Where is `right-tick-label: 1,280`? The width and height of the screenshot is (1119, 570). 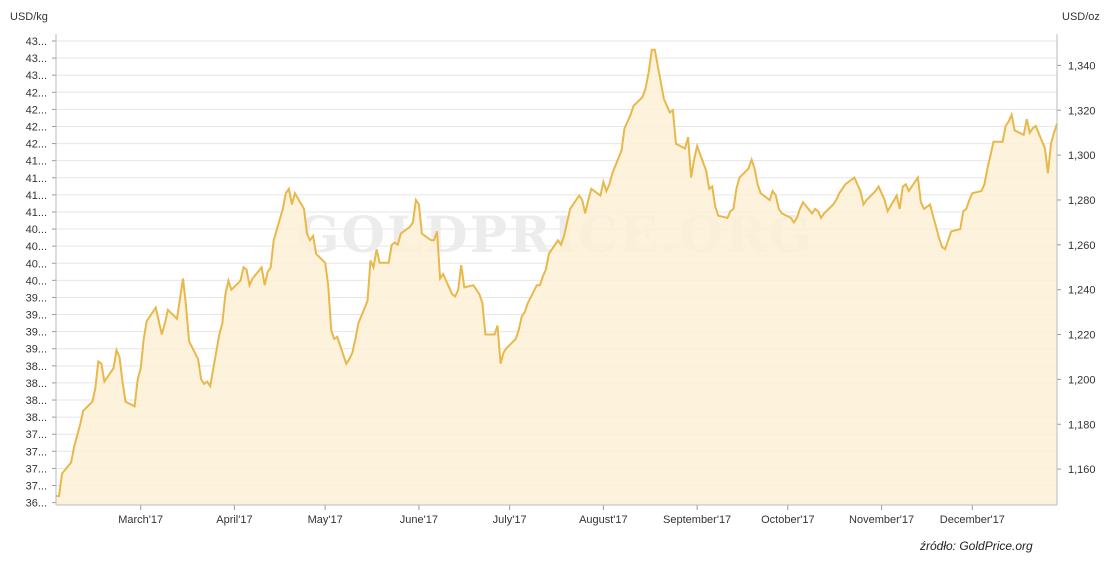 right-tick-label: 1,280 is located at coordinates (1082, 201).